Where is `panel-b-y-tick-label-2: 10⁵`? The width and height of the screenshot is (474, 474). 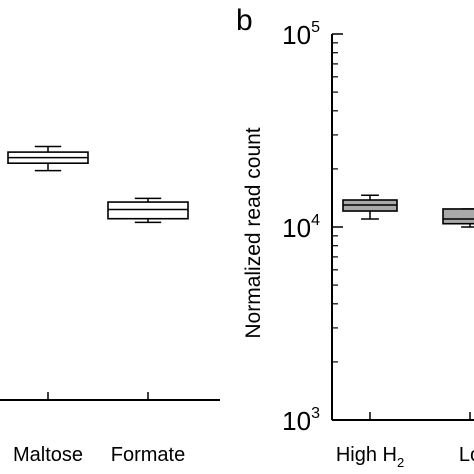 panel-b-y-tick-label-2: 10⁵ is located at coordinates (301, 34).